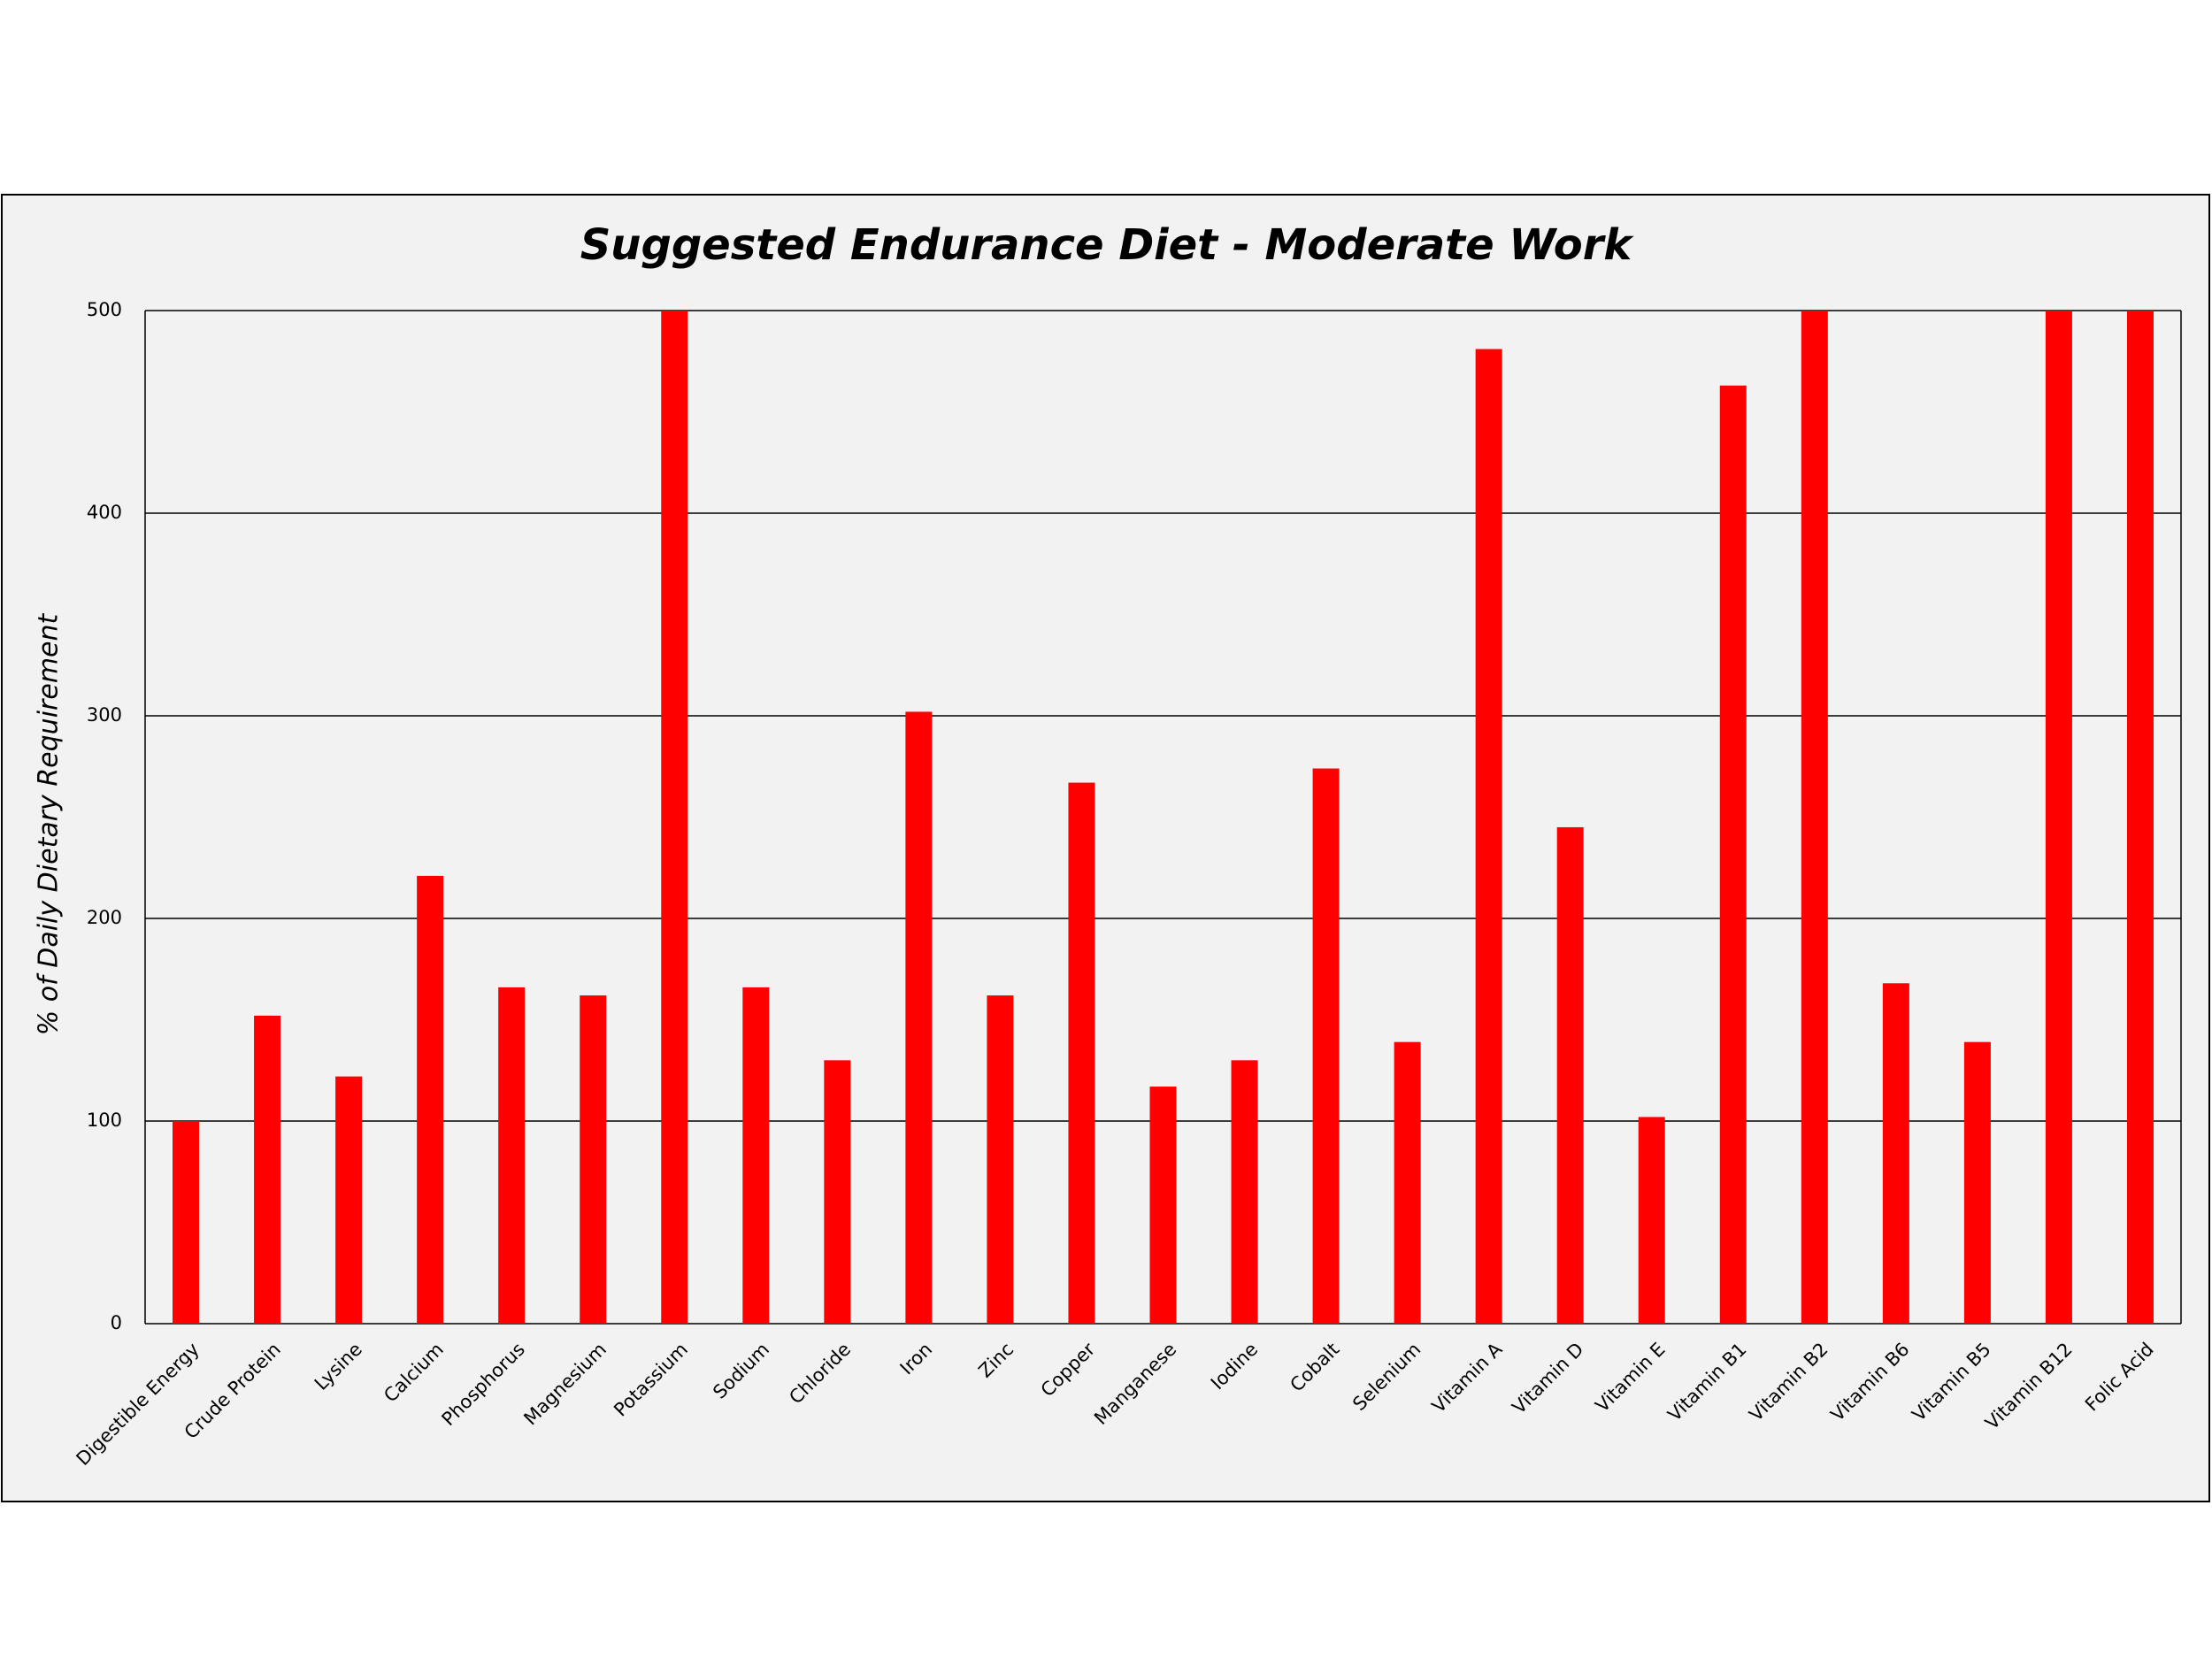 Image resolution: width=2212 pixels, height=1659 pixels. What do you see at coordinates (105, 512) in the screenshot?
I see `y-tick-label: 400` at bounding box center [105, 512].